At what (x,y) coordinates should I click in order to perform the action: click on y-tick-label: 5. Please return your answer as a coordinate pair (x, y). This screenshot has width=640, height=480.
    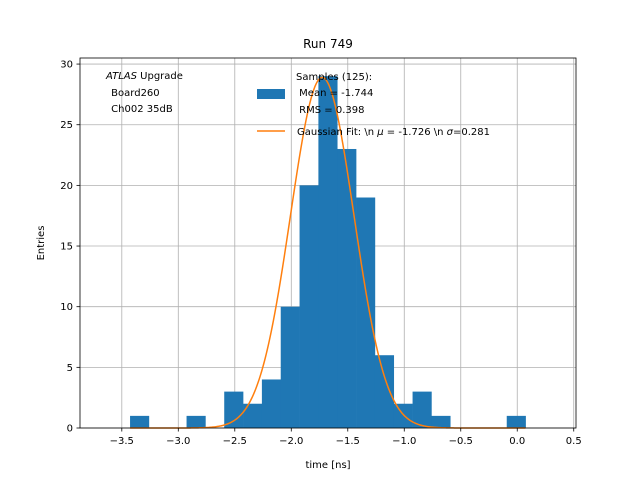
    Looking at the image, I should click on (70, 368).